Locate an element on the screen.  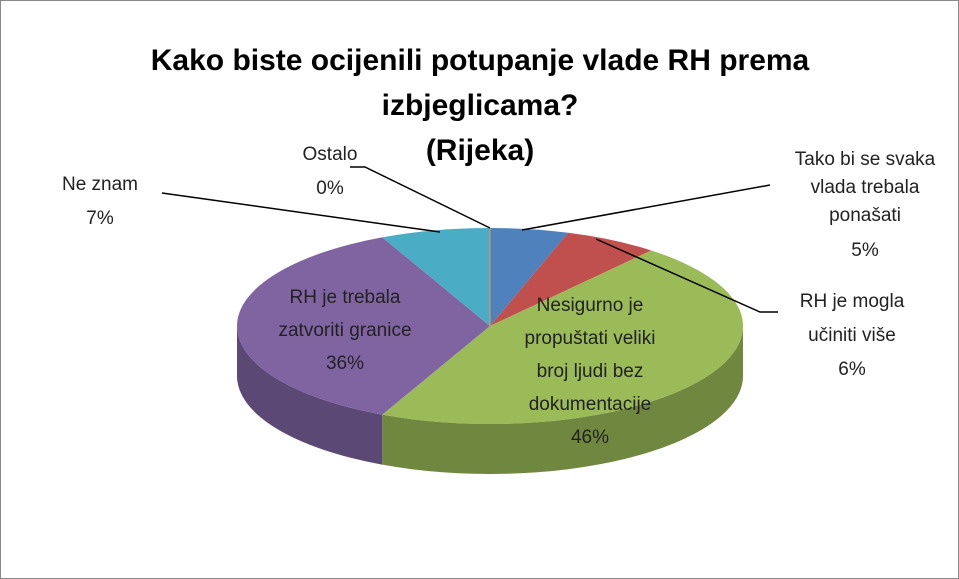
category-label: Ostalo is located at coordinates (330, 154).